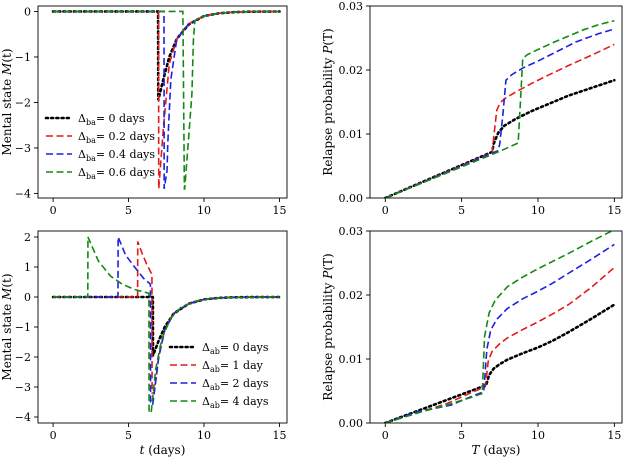 This screenshot has width=623, height=457. What do you see at coordinates (116, 137) in the screenshot?
I see `legend-entry: Δba= 0.2 days` at bounding box center [116, 137].